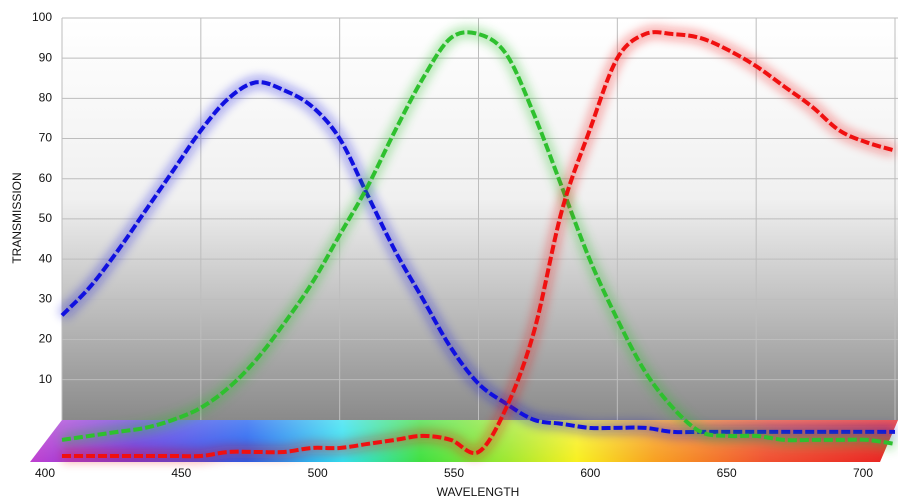 This screenshot has width=898, height=502. I want to click on y-tick-label: 50, so click(46, 218).